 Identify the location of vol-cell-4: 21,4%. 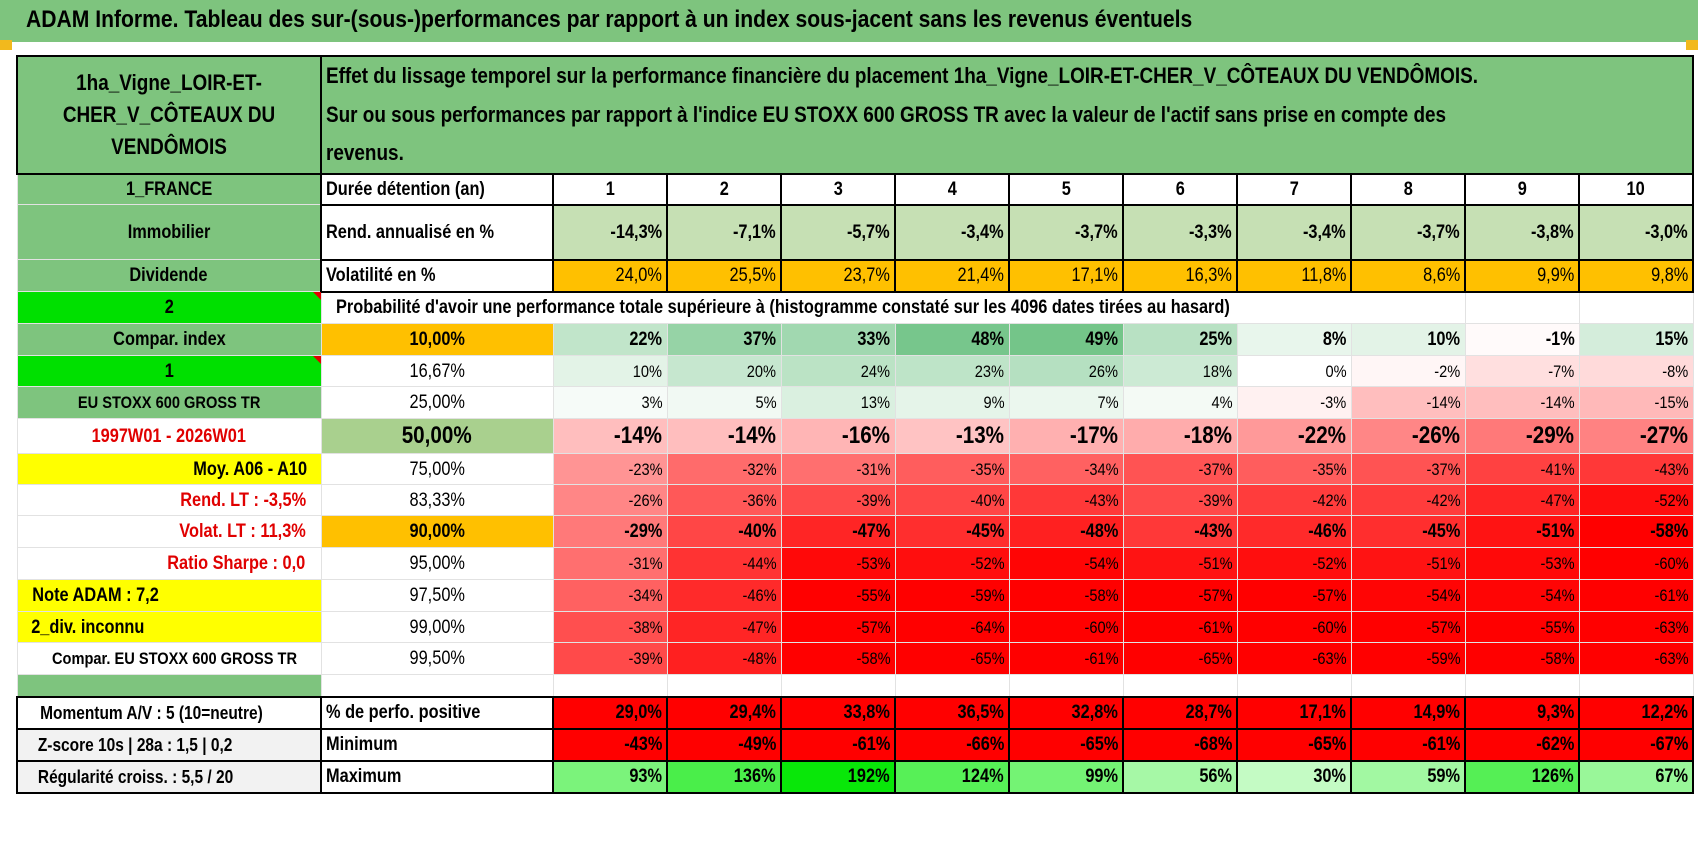
(952, 275).